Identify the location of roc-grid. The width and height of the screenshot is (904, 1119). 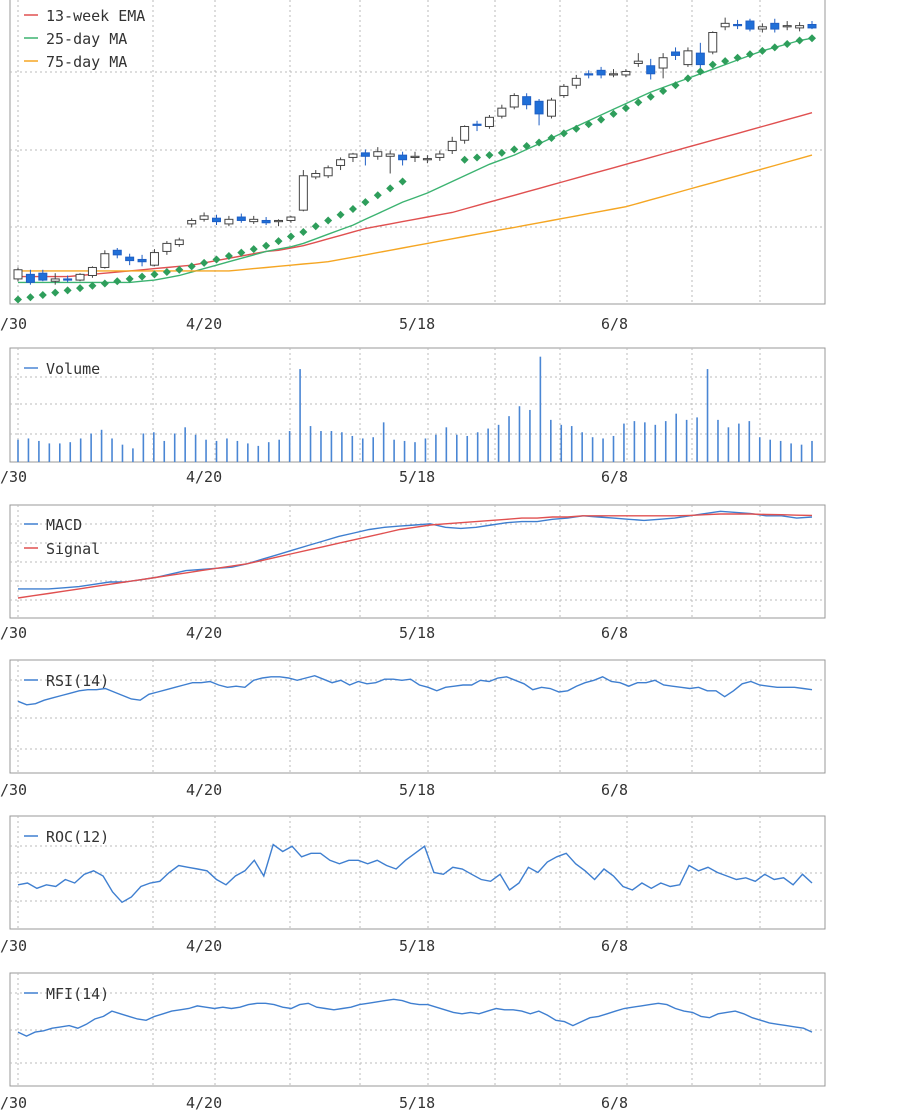
(417, 872).